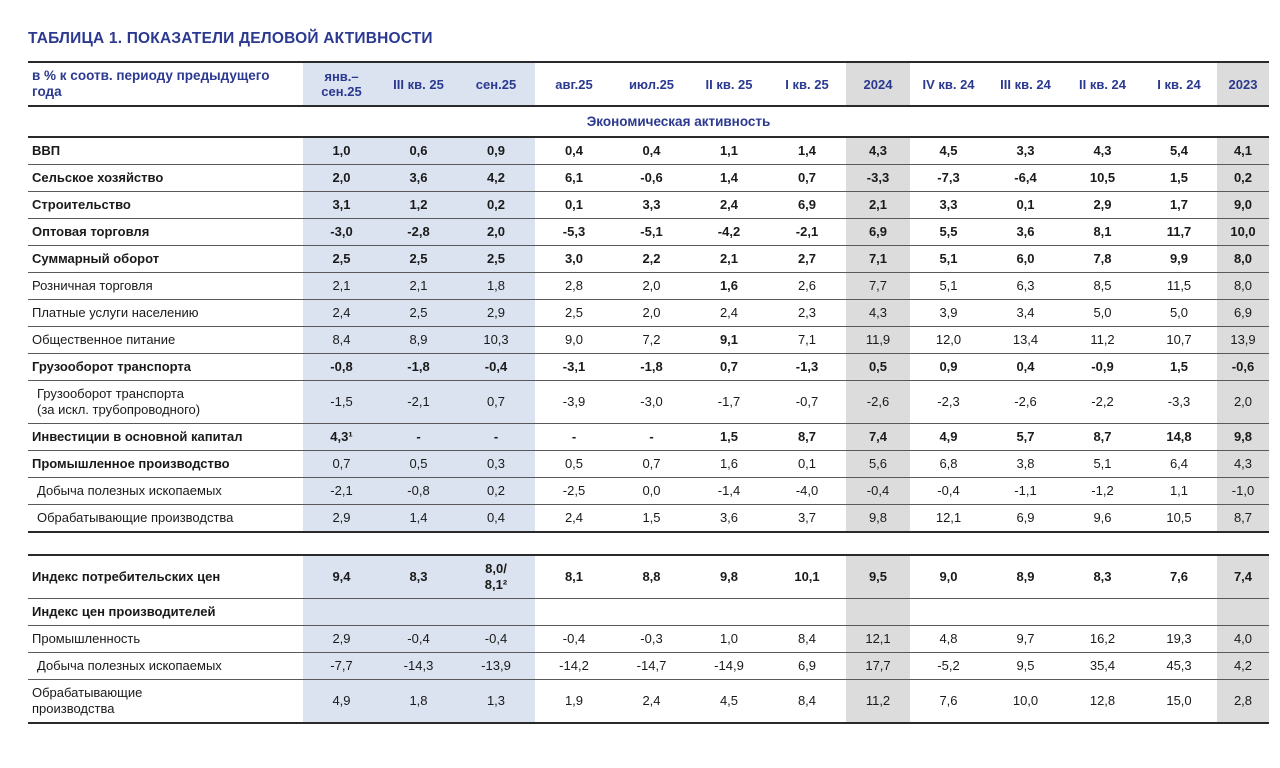 This screenshot has height=768, width=1280. Describe the element at coordinates (878, 701) in the screenshot. I see `cell-value: 11,2` at that location.